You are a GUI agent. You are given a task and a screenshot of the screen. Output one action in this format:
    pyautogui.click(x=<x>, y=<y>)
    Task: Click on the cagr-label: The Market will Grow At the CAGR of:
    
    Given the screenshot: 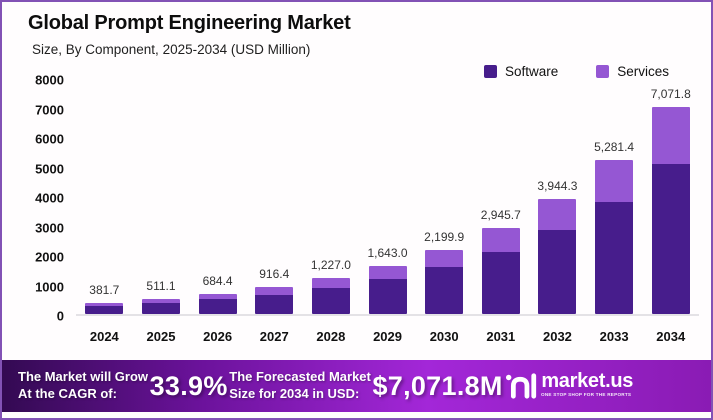 What is the action you would take?
    pyautogui.click(x=83, y=386)
    